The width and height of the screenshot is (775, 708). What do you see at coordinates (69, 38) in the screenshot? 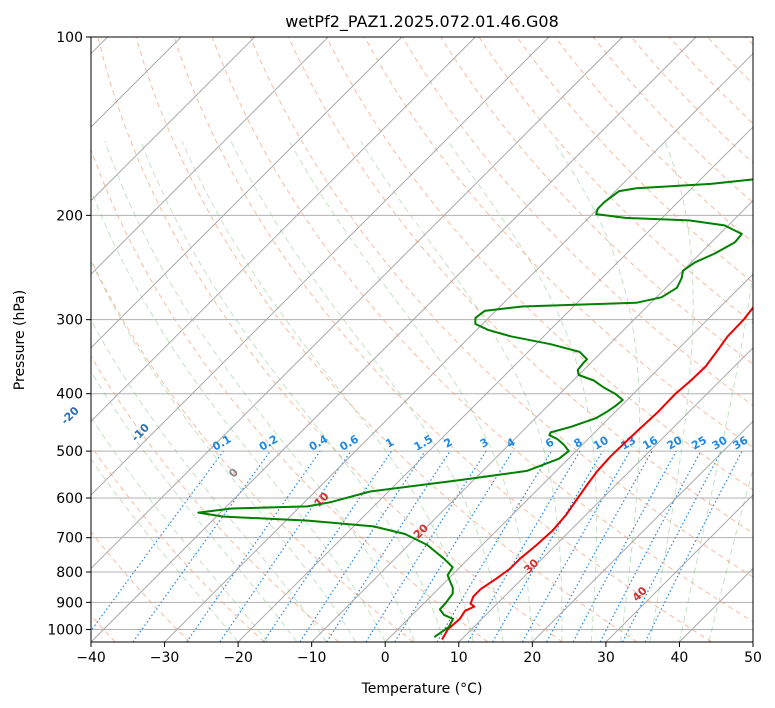
I see `y-tick-label: 100` at bounding box center [69, 38].